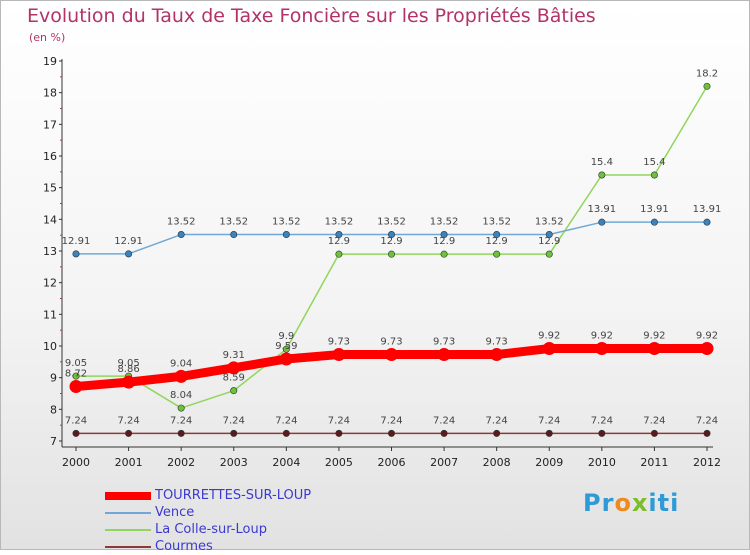  I want to click on legend-label-vence: Vence, so click(175, 512).